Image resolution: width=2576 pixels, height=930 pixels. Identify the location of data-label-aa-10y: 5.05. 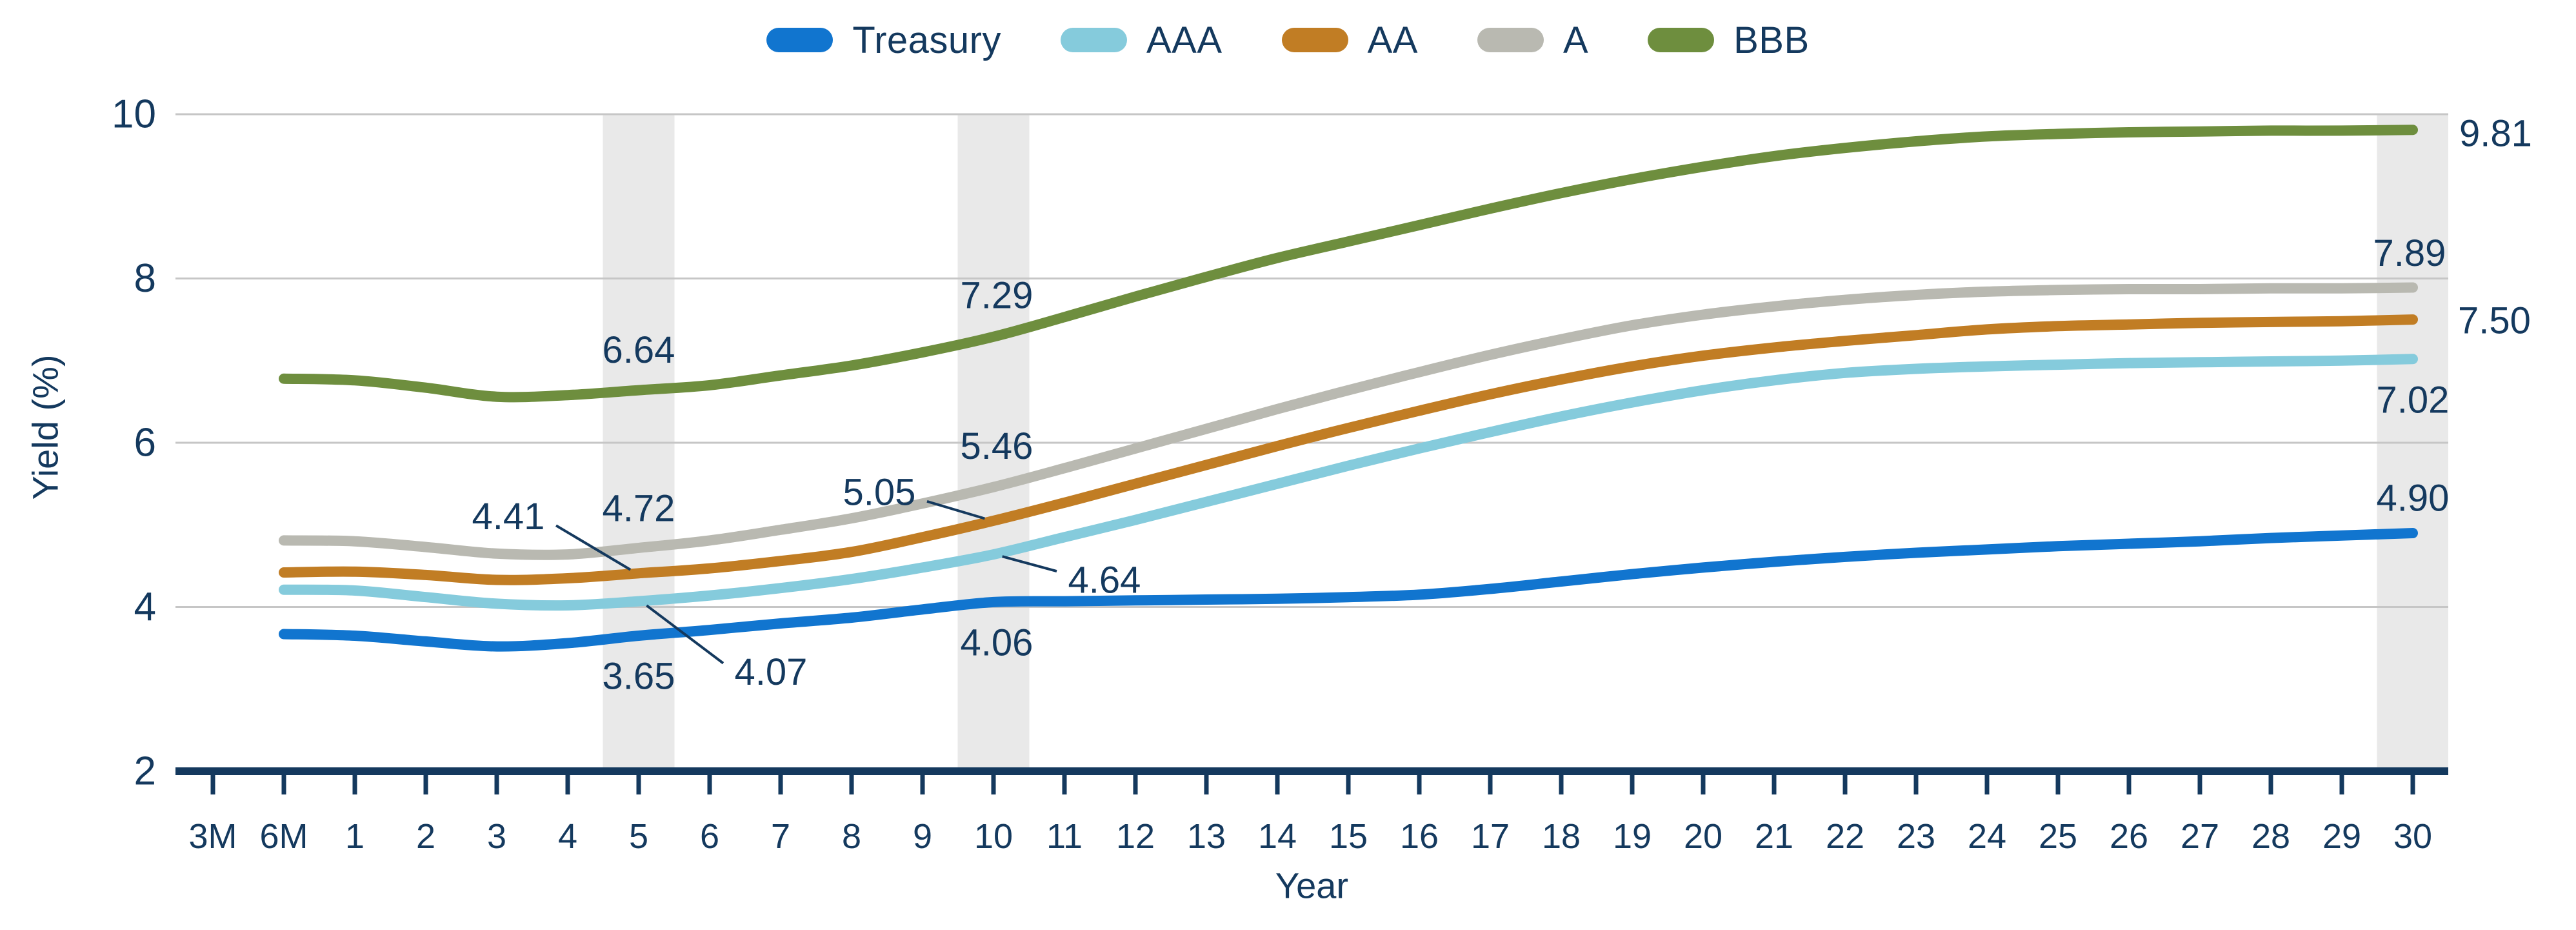
(879, 492).